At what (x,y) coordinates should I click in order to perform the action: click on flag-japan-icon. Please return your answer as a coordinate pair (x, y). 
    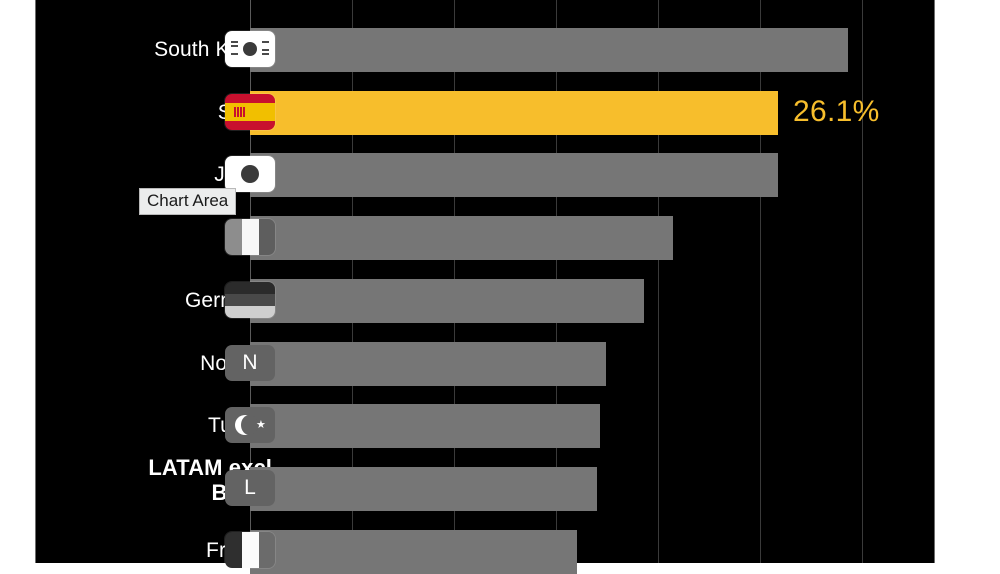
    Looking at the image, I should click on (250, 174).